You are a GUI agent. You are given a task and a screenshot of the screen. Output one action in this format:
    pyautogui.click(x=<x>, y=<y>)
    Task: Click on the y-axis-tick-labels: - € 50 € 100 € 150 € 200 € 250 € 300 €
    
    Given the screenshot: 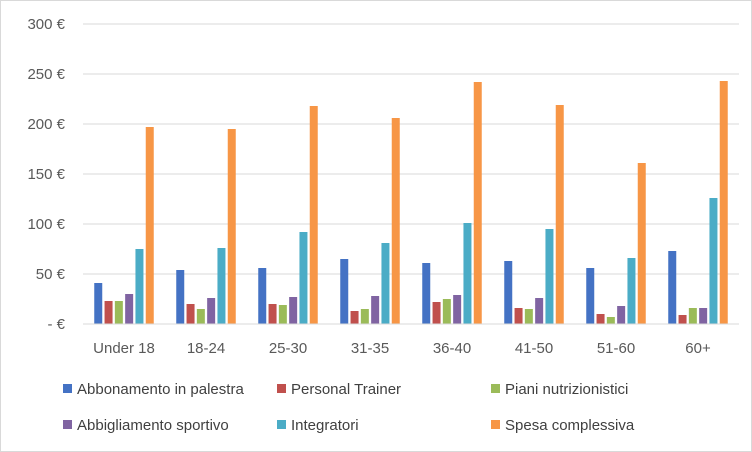 What is the action you would take?
    pyautogui.click(x=46, y=174)
    